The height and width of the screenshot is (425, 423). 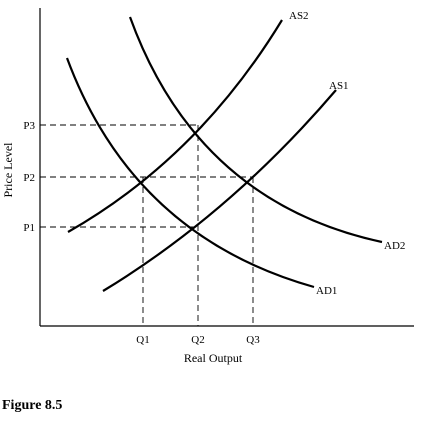 What do you see at coordinates (142, 340) in the screenshot?
I see `x-tick-q1: Q1` at bounding box center [142, 340].